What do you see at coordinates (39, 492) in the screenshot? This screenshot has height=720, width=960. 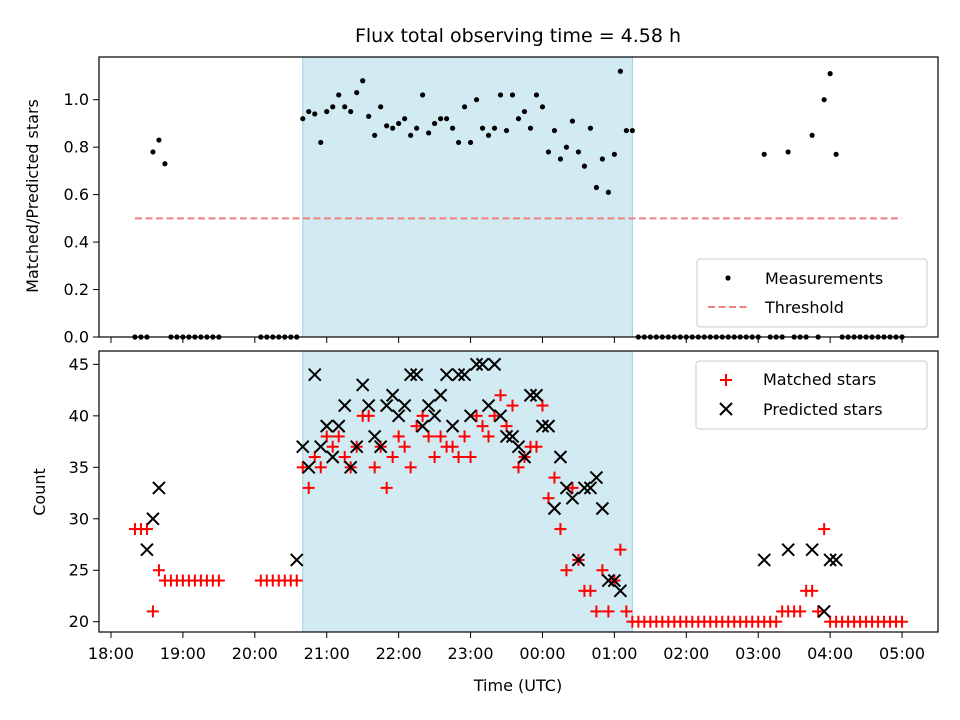 I see `bottom-y-axis-label: Count` at bounding box center [39, 492].